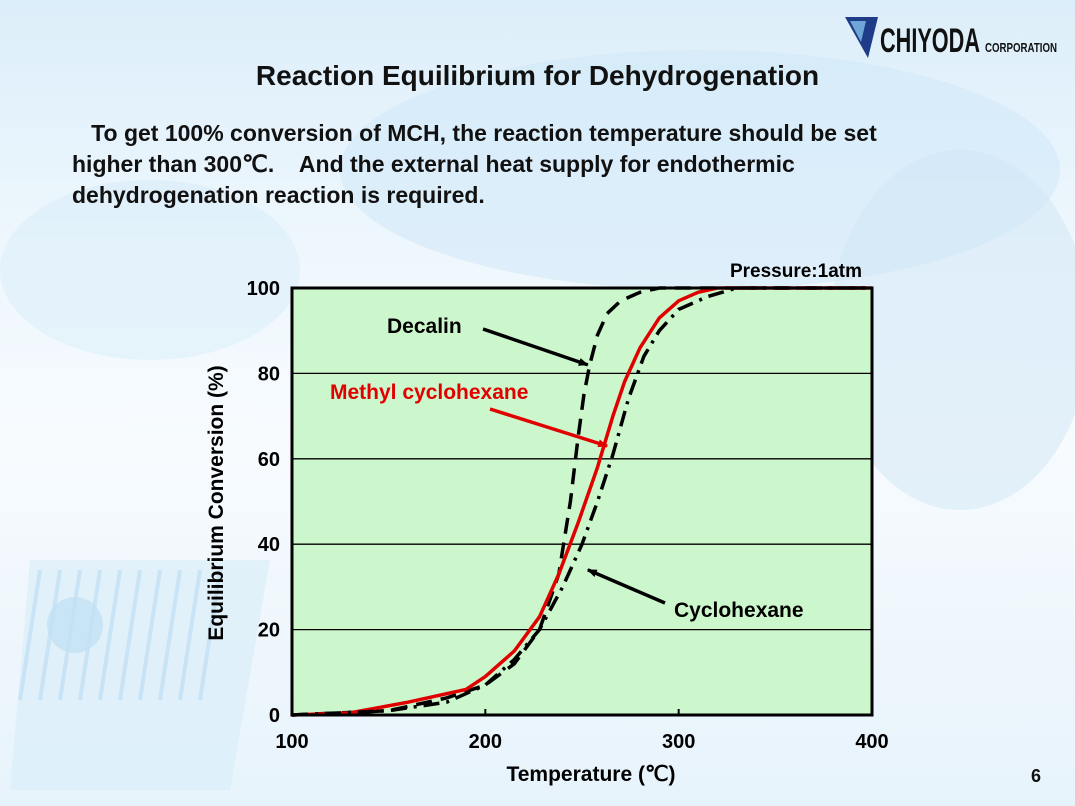 Image resolution: width=1075 pixels, height=806 pixels. Describe the element at coordinates (216, 502) in the screenshot. I see `y-axis-label: Equilibrium Conversion (%)` at that location.